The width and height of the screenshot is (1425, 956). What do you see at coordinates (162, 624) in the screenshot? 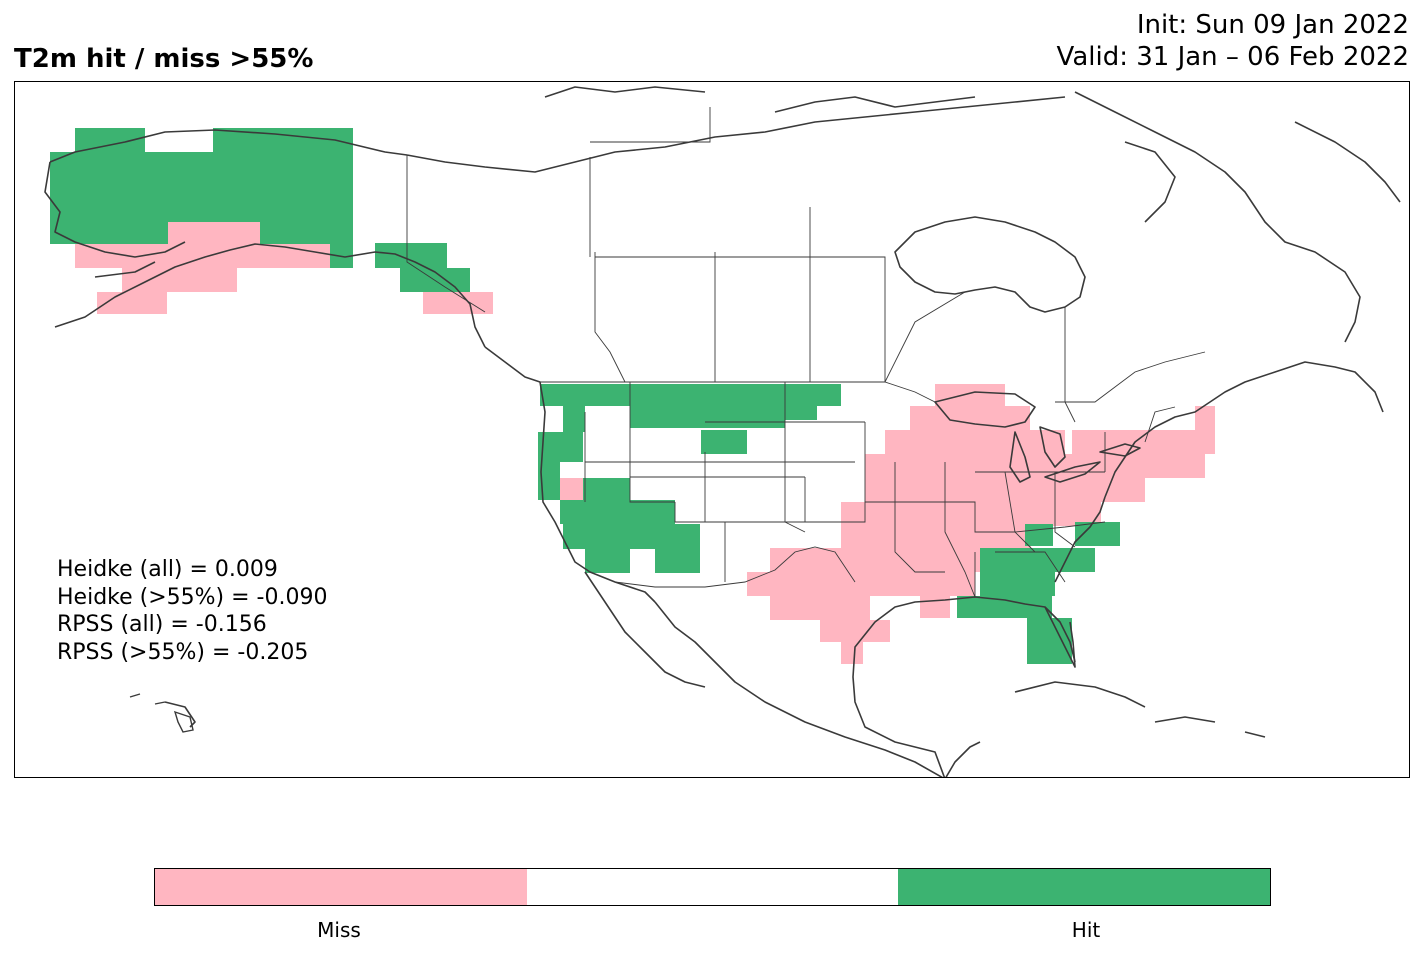
I see `rpss-all: RPSS (all) = -0.156` at bounding box center [162, 624].